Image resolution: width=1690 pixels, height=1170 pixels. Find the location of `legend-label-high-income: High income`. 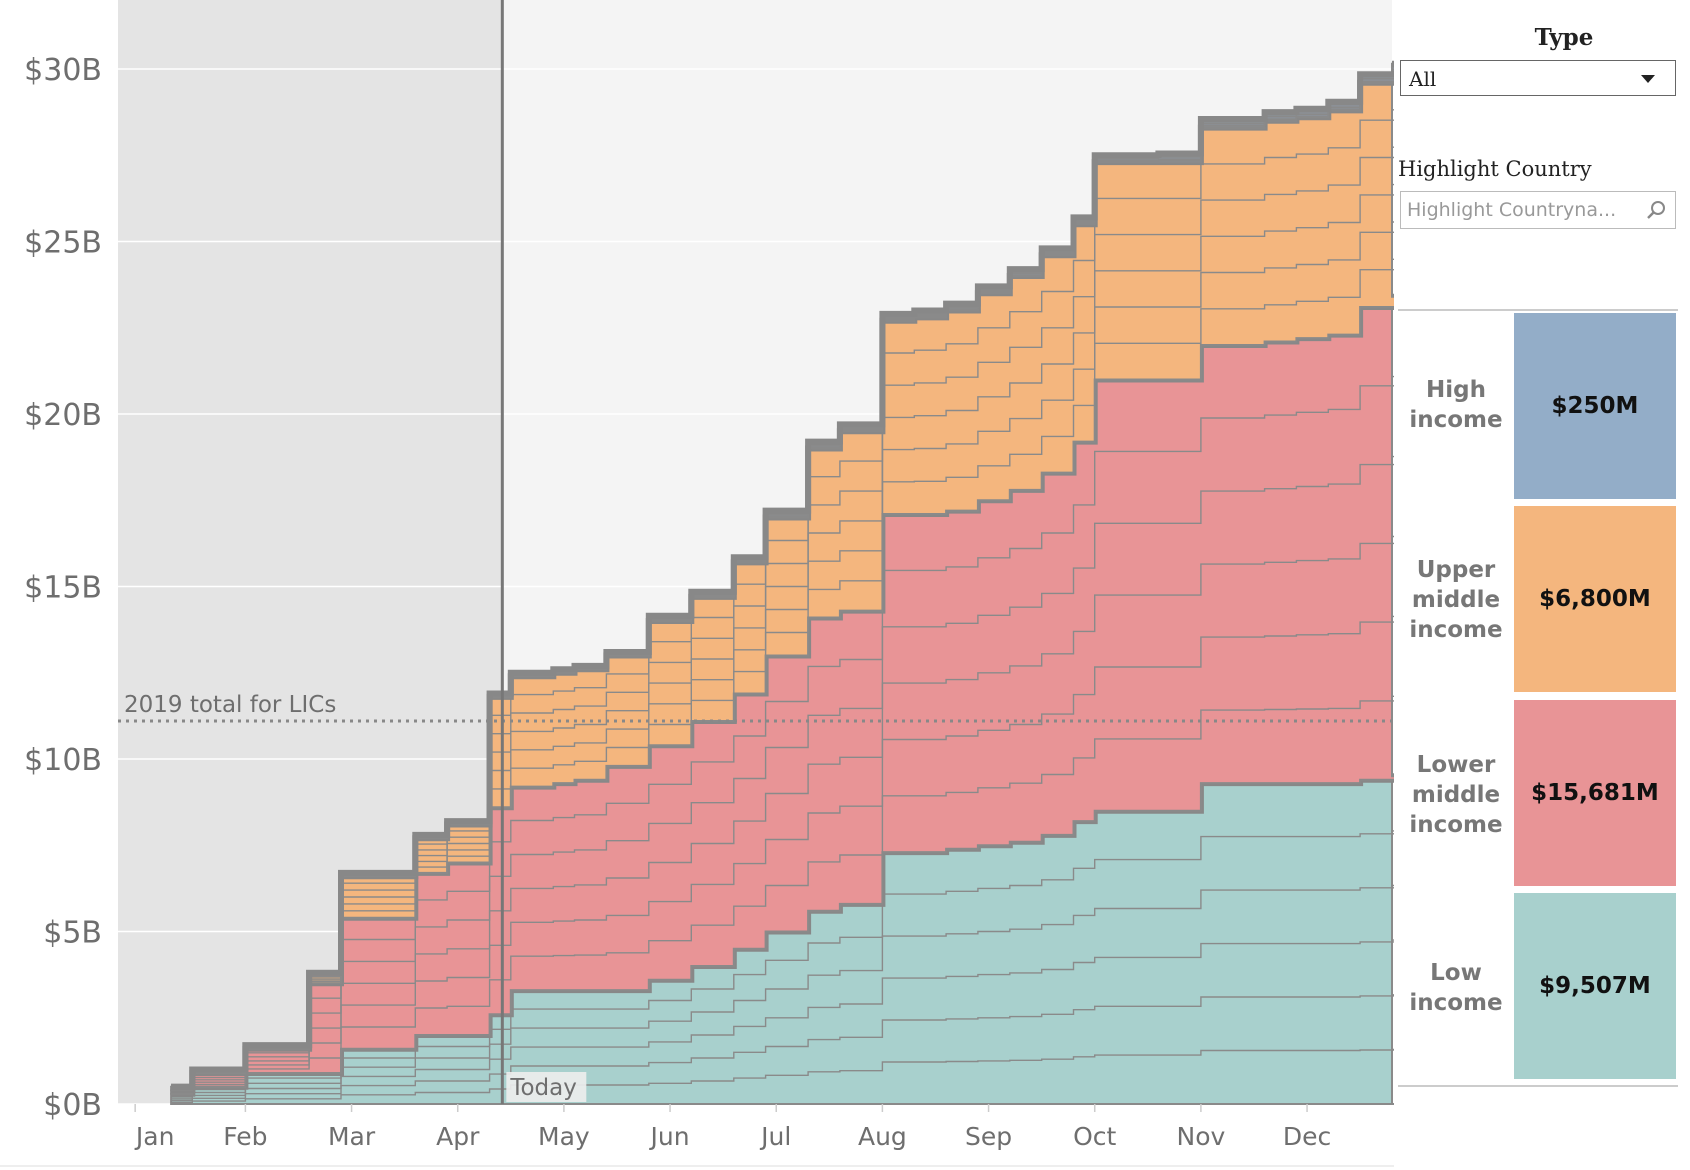

legend-label-high-income: High income is located at coordinates (1456, 405).